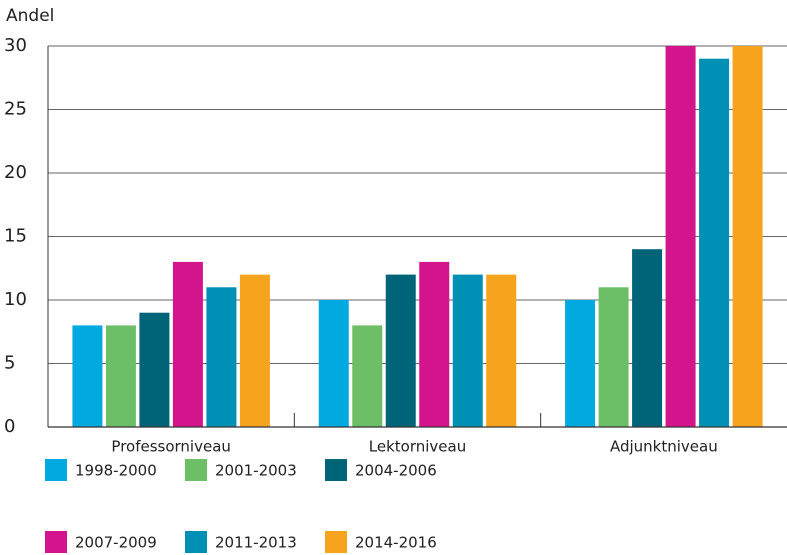 This screenshot has height=555, width=787. What do you see at coordinates (15, 236) in the screenshot?
I see `y-tick-label: 15` at bounding box center [15, 236].